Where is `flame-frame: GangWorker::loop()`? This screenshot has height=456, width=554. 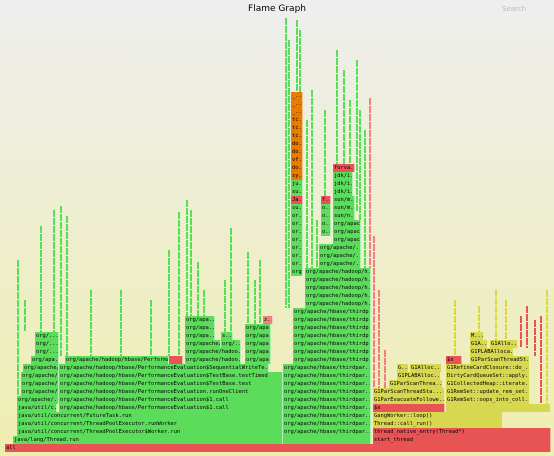
flame-frame: GangWorker::loop() is located at coordinates (438, 416).